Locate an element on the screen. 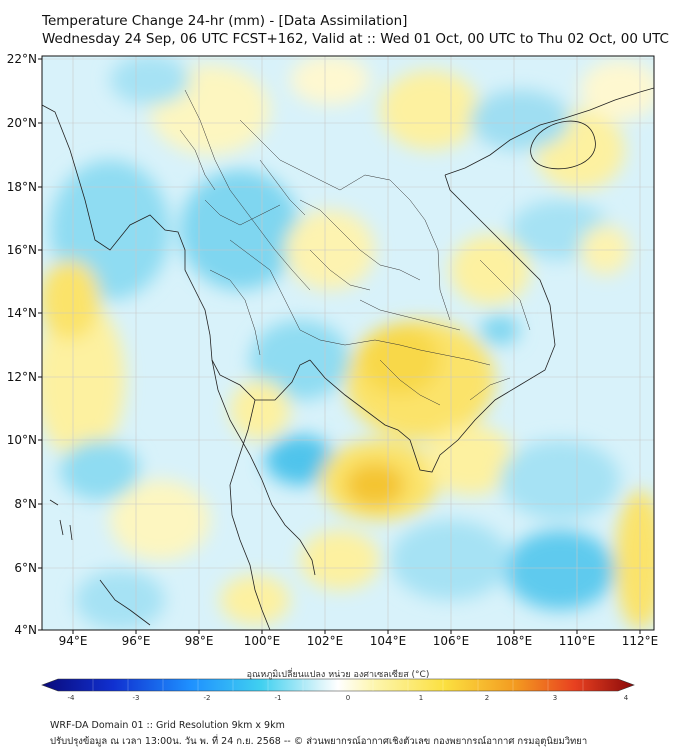  lat-label: 16°N is located at coordinates (22, 250).